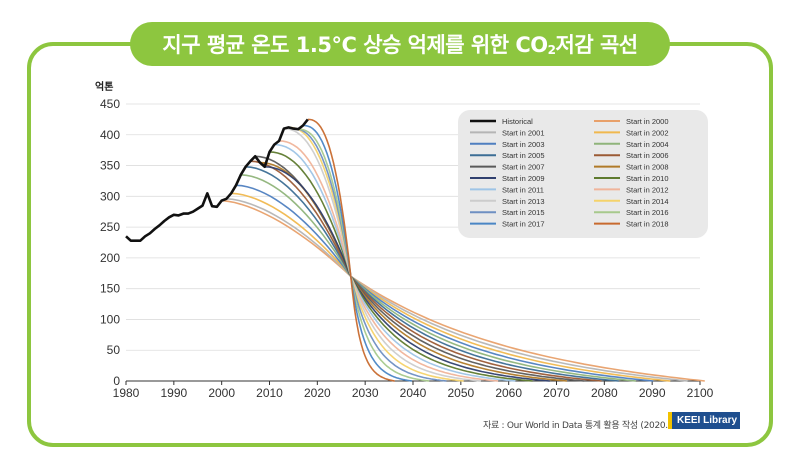 The image size is (800, 465). I want to click on x-tick-label: 2050, so click(460, 393).